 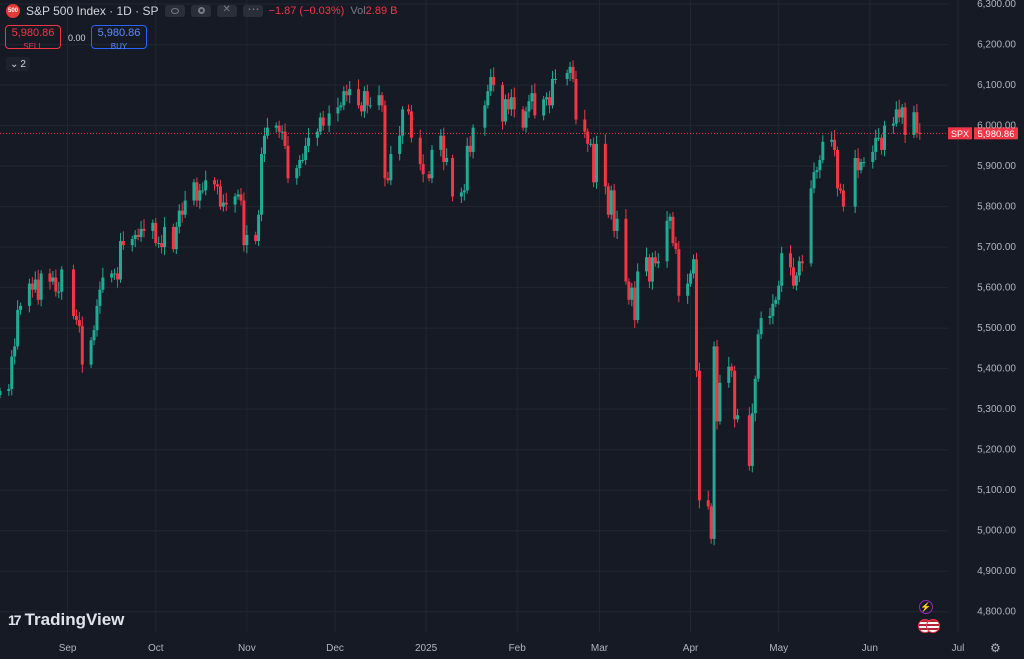 I want to click on volume-value: 2.89 B, so click(x=381, y=11).